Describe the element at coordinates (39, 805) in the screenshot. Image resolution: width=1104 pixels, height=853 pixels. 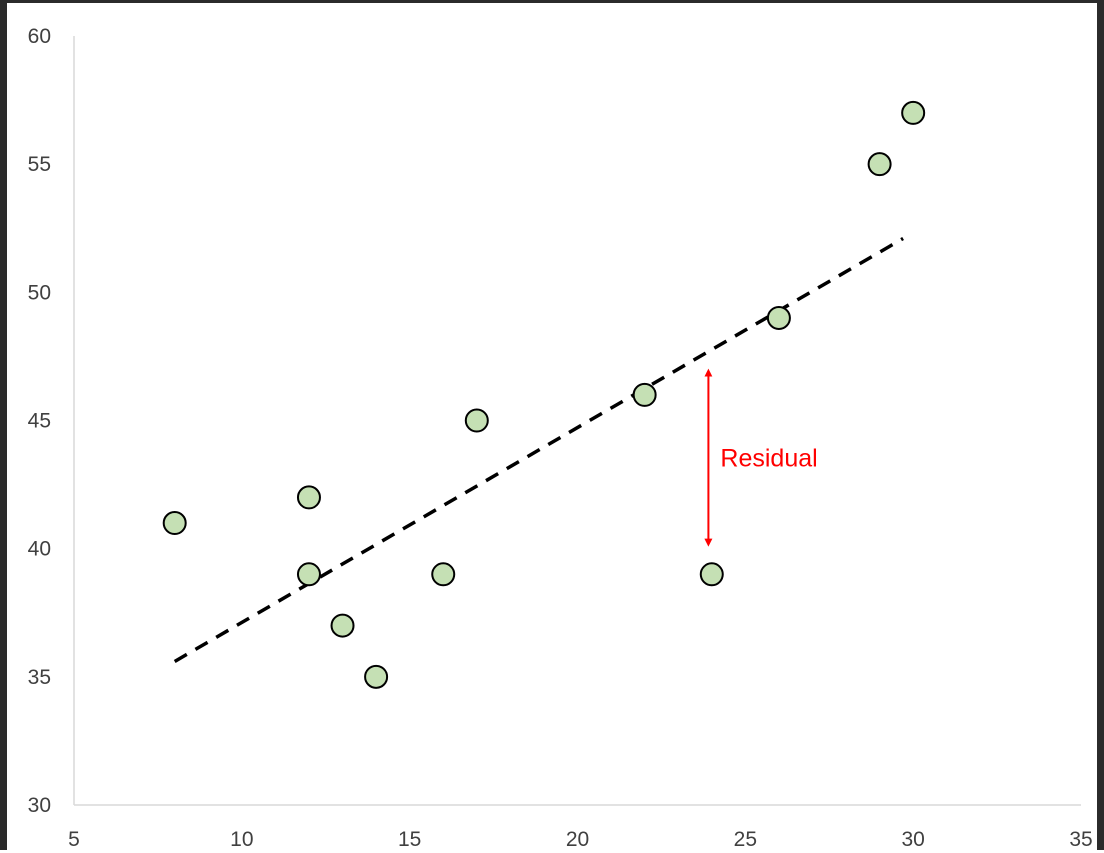
I see `y-tick-label: 30` at that location.